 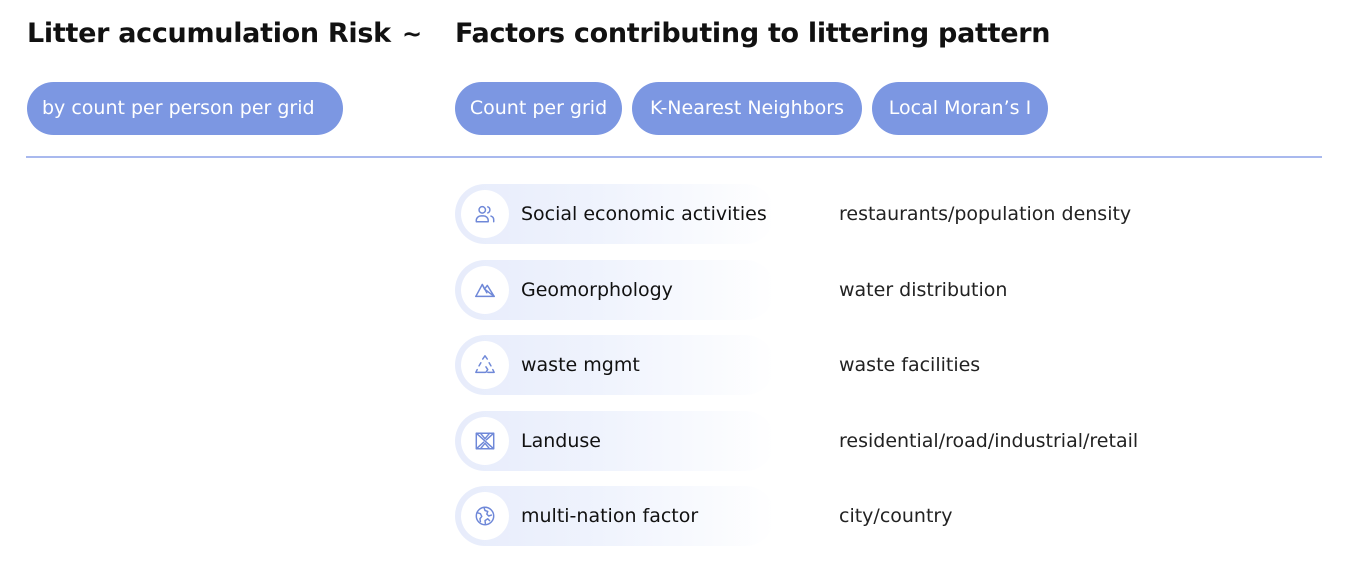 I want to click on risk-metric-pill: by count per person per grid, so click(x=185, y=108).